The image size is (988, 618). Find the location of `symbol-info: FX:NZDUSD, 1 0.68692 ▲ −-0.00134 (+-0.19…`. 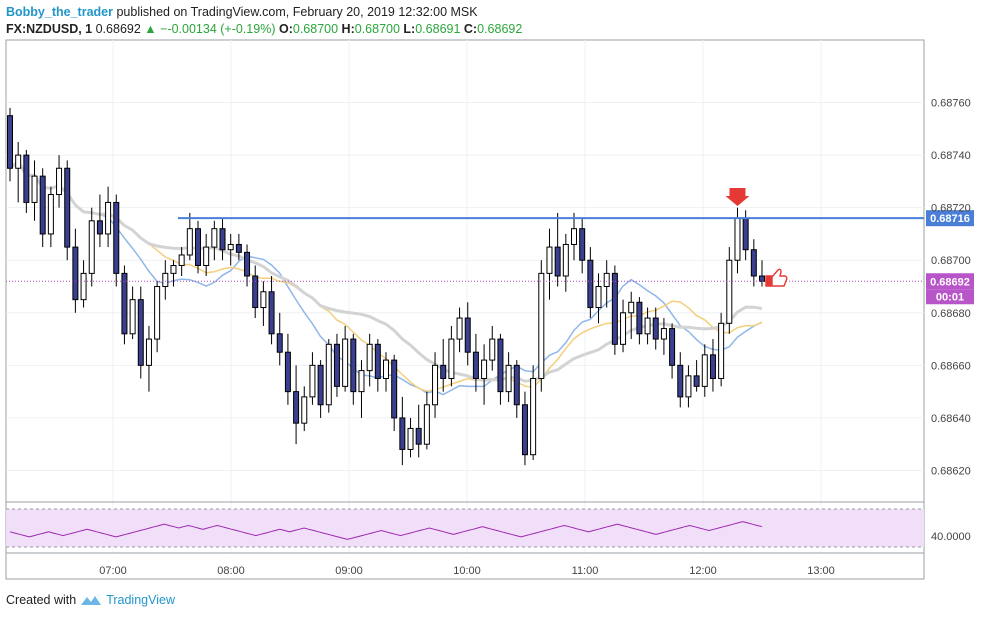

symbol-info: FX:NZDUSD, 1 0.68692 ▲ −-0.00134 (+-0.19… is located at coordinates (264, 29).